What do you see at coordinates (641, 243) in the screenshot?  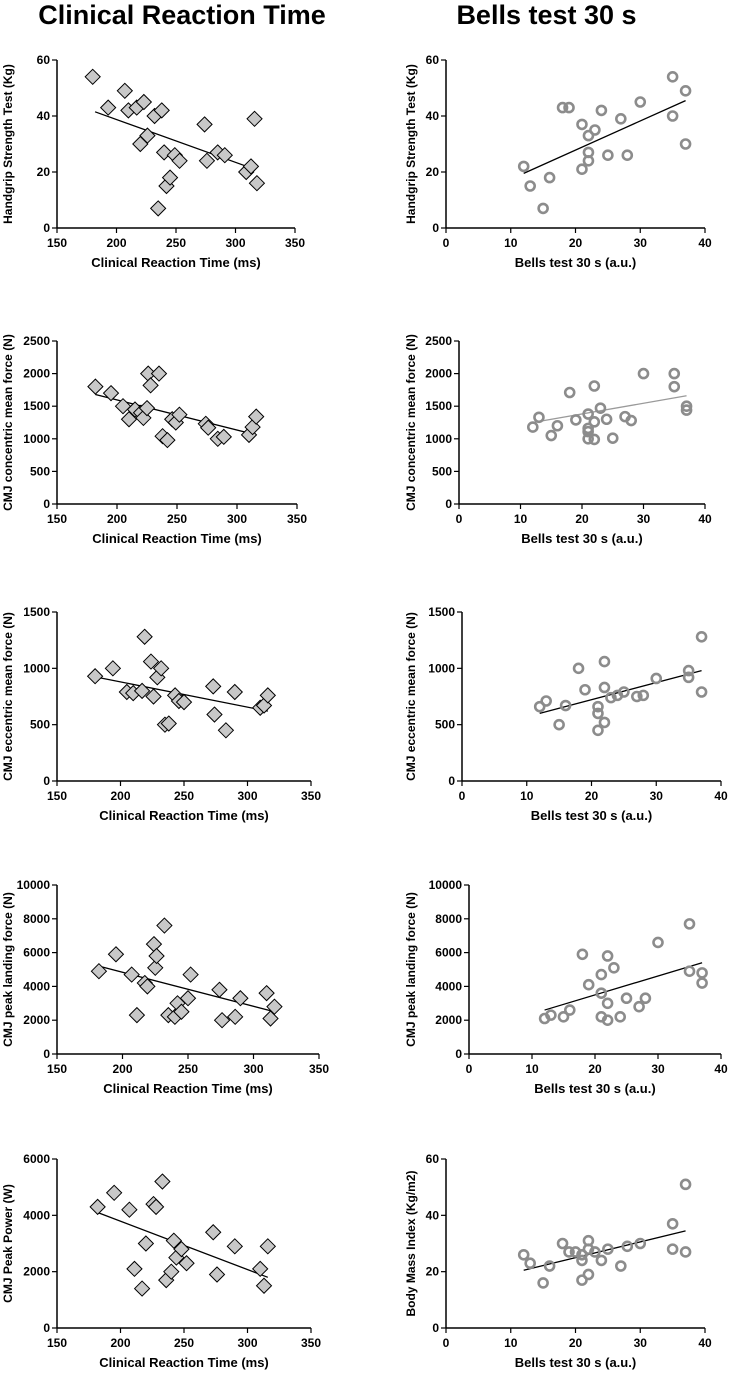 I see `x-tick-label: 30` at bounding box center [641, 243].